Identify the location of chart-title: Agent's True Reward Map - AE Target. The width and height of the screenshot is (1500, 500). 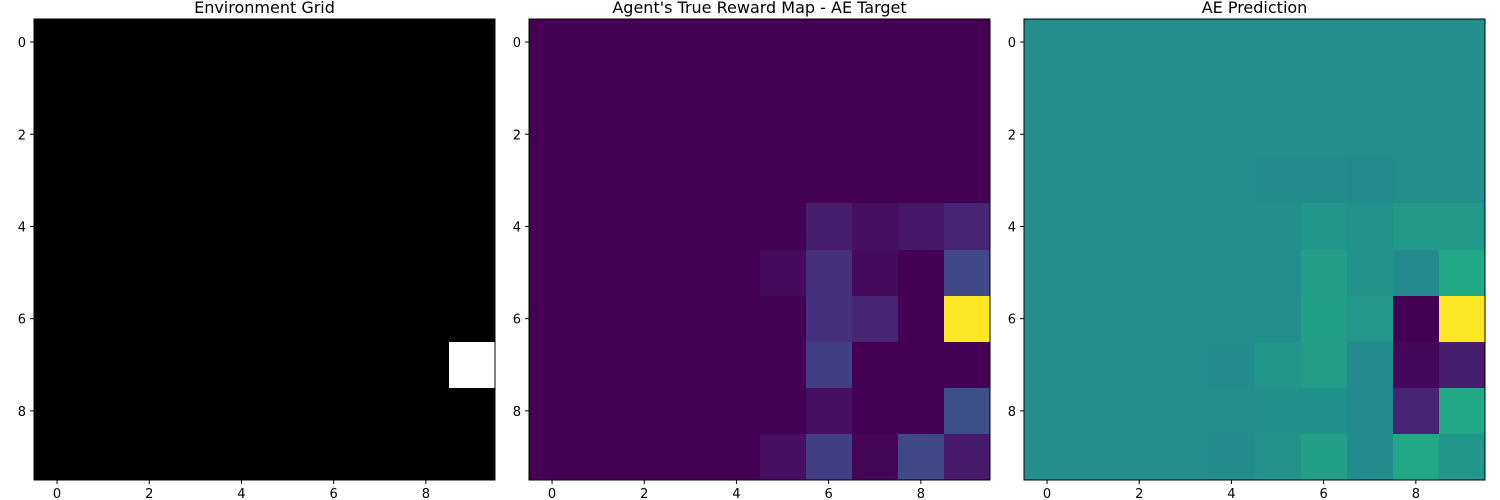
(759, 8).